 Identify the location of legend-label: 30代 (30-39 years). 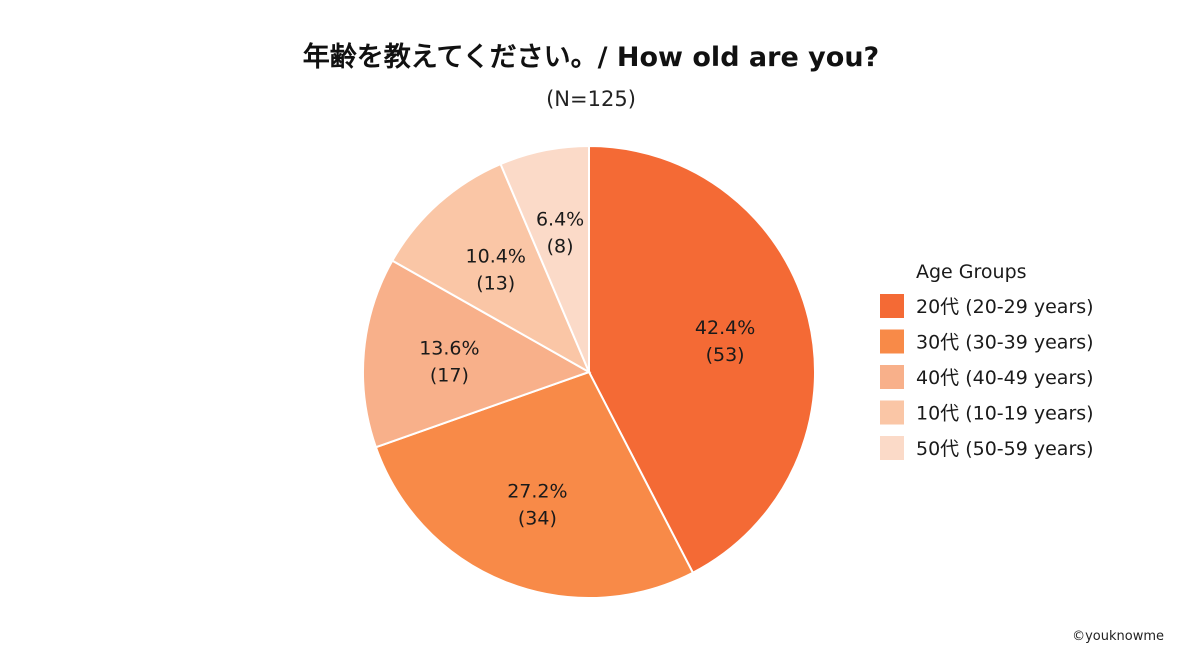
(1005, 343).